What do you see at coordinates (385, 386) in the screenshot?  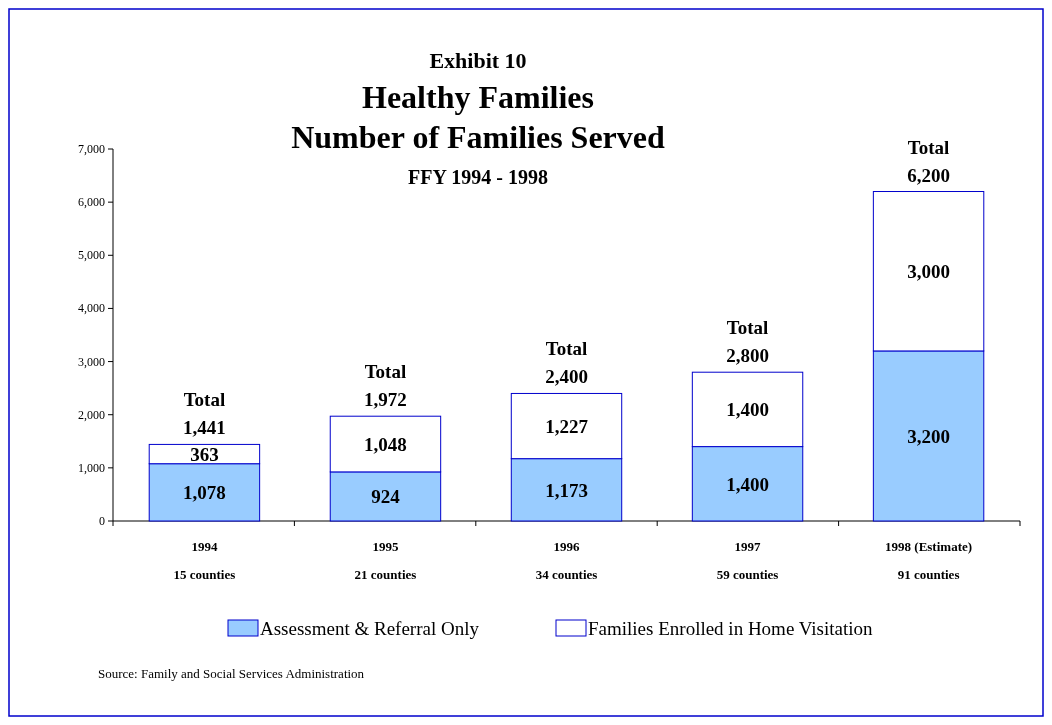 I see `total-label: Total 1,972` at bounding box center [385, 386].